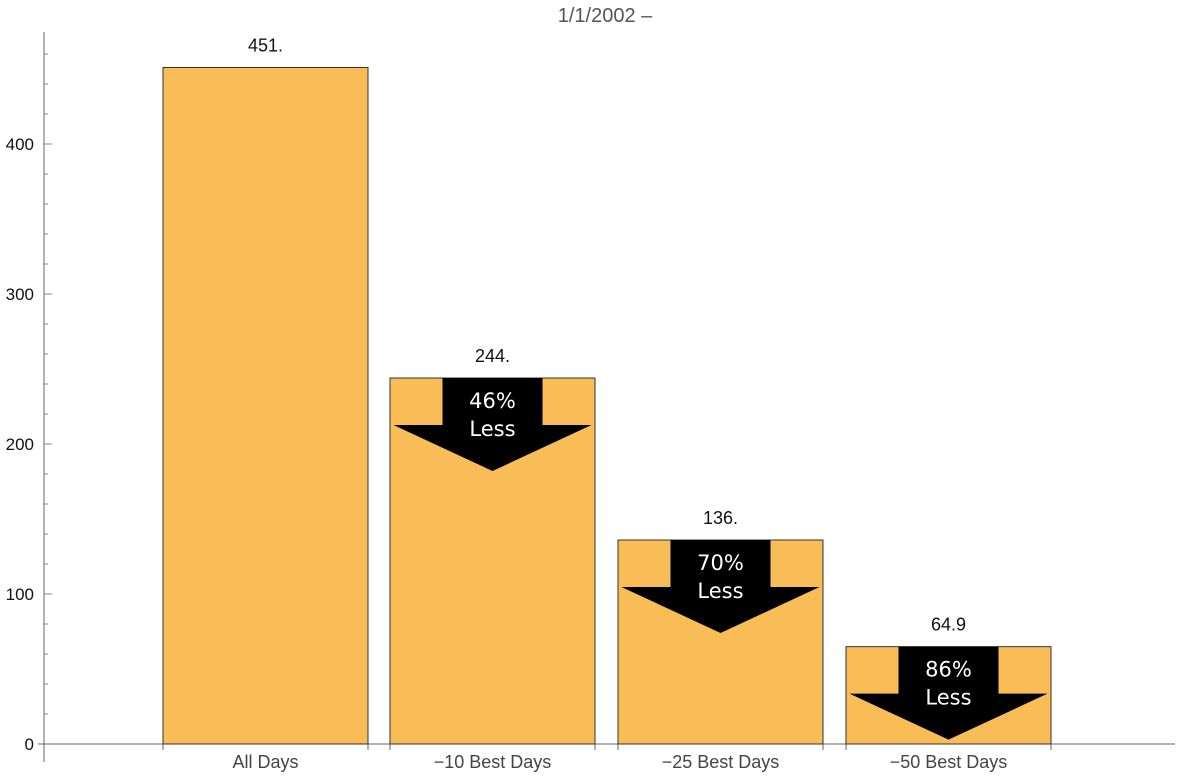 The image size is (1200, 779). What do you see at coordinates (720, 563) in the screenshot?
I see `annotation-percent: 70%` at bounding box center [720, 563].